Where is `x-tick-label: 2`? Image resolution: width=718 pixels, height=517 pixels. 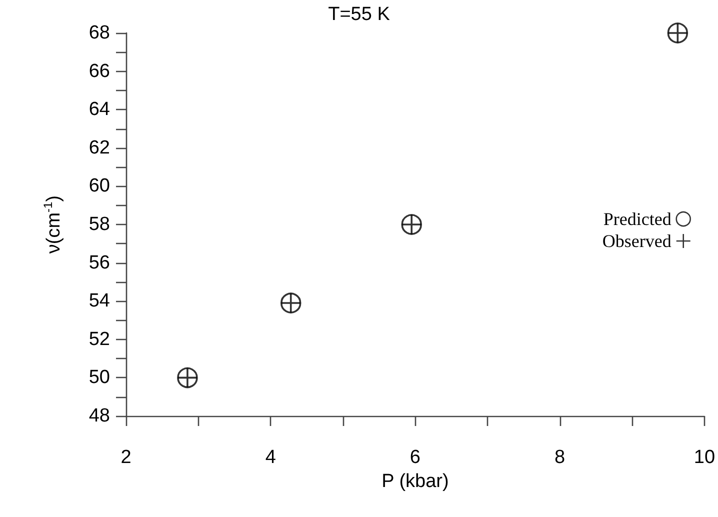
x-tick-label: 2 is located at coordinates (126, 457).